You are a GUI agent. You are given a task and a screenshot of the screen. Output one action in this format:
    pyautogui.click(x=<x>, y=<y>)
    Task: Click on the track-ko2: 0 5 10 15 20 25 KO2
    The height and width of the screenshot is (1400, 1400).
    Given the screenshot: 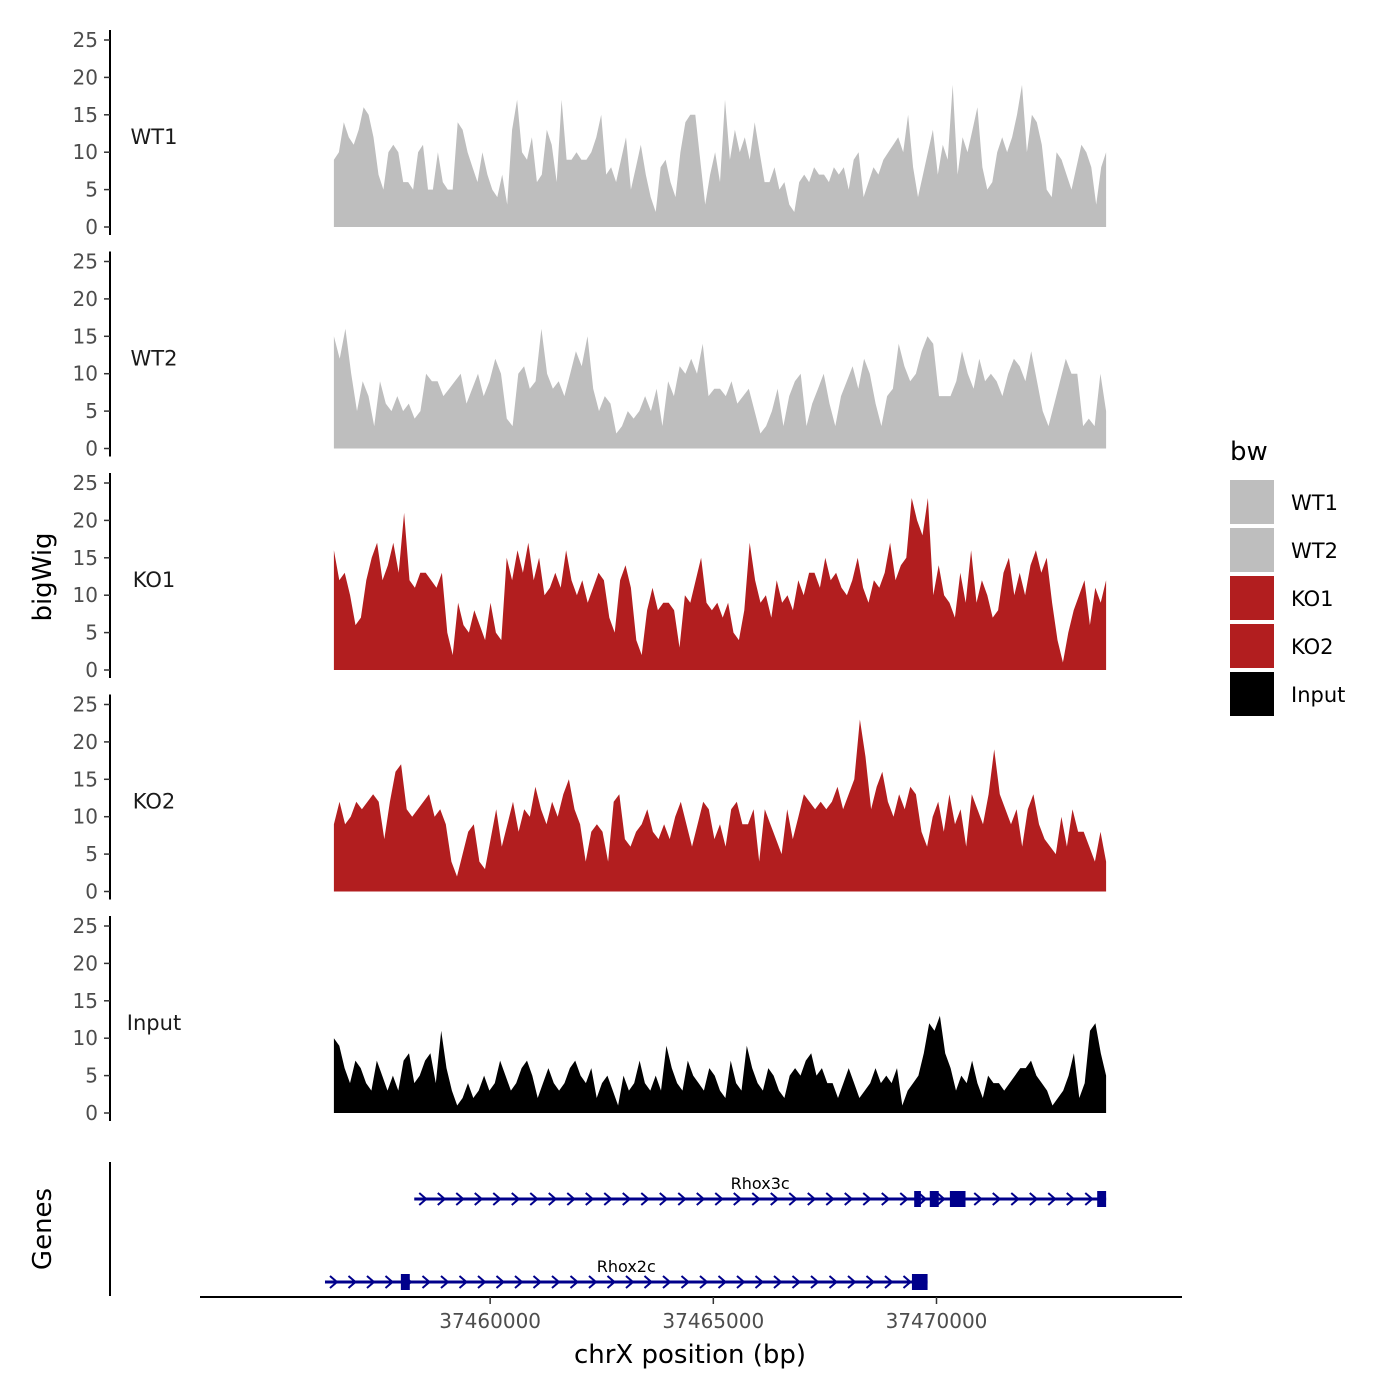 What is the action you would take?
    pyautogui.click(x=590, y=798)
    